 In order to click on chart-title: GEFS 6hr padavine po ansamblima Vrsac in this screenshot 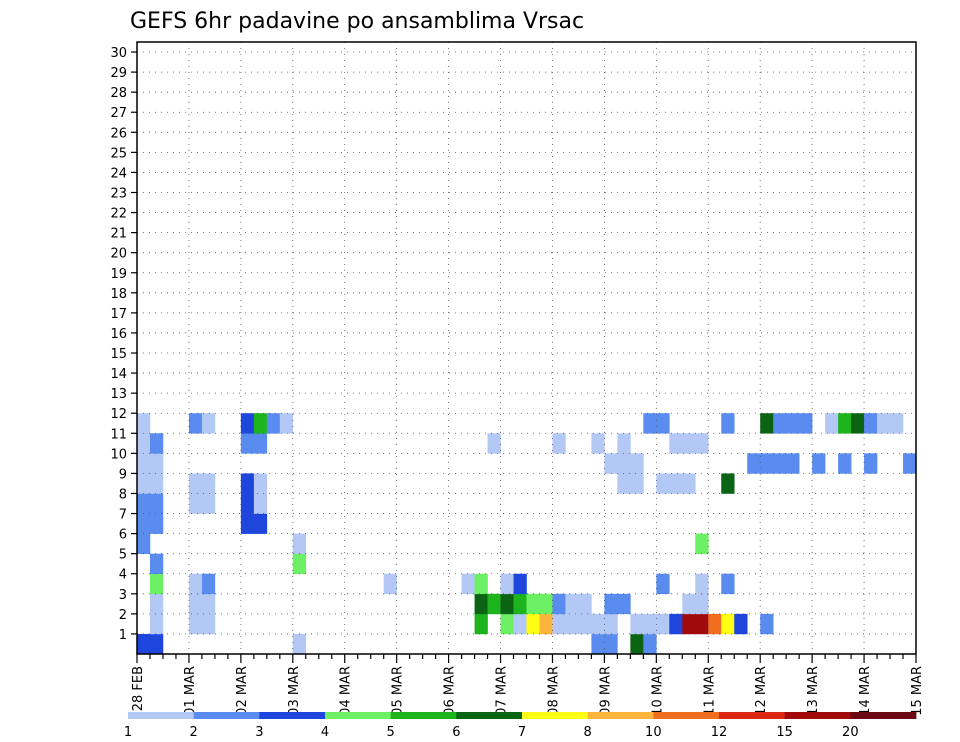, I will do `click(357, 21)`.